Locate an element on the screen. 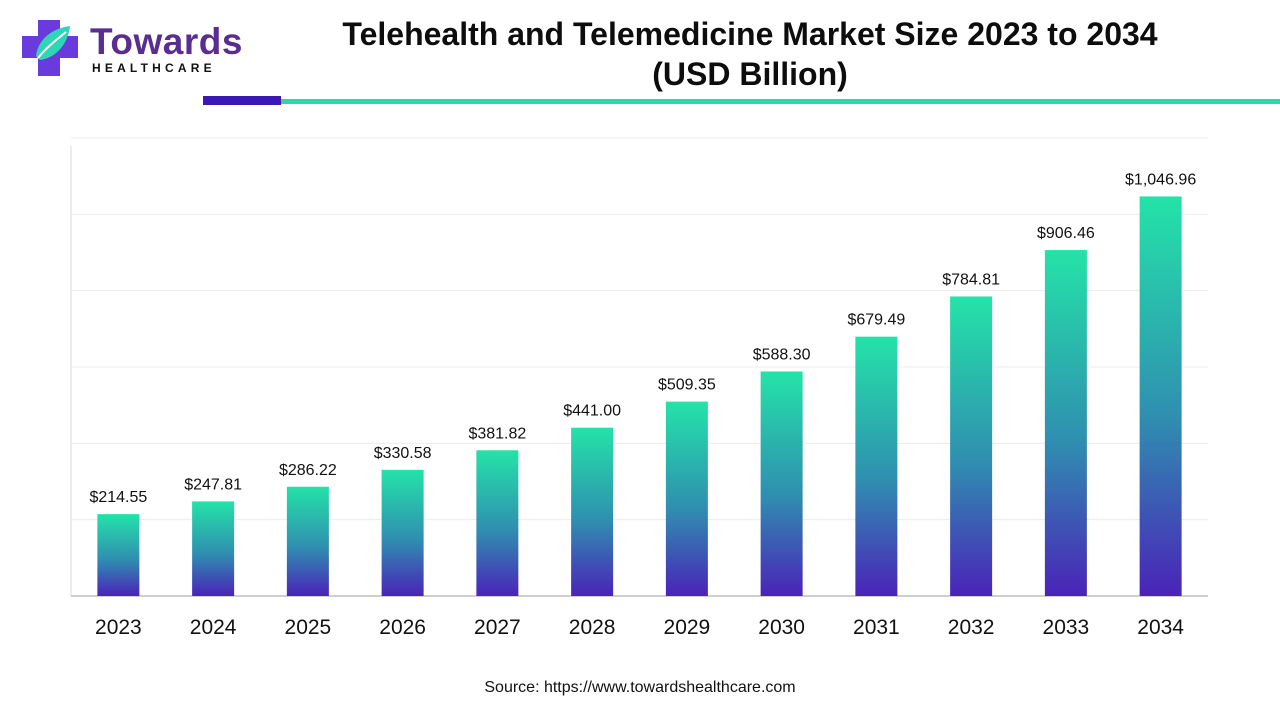  accent-bar-purple is located at coordinates (242, 100).